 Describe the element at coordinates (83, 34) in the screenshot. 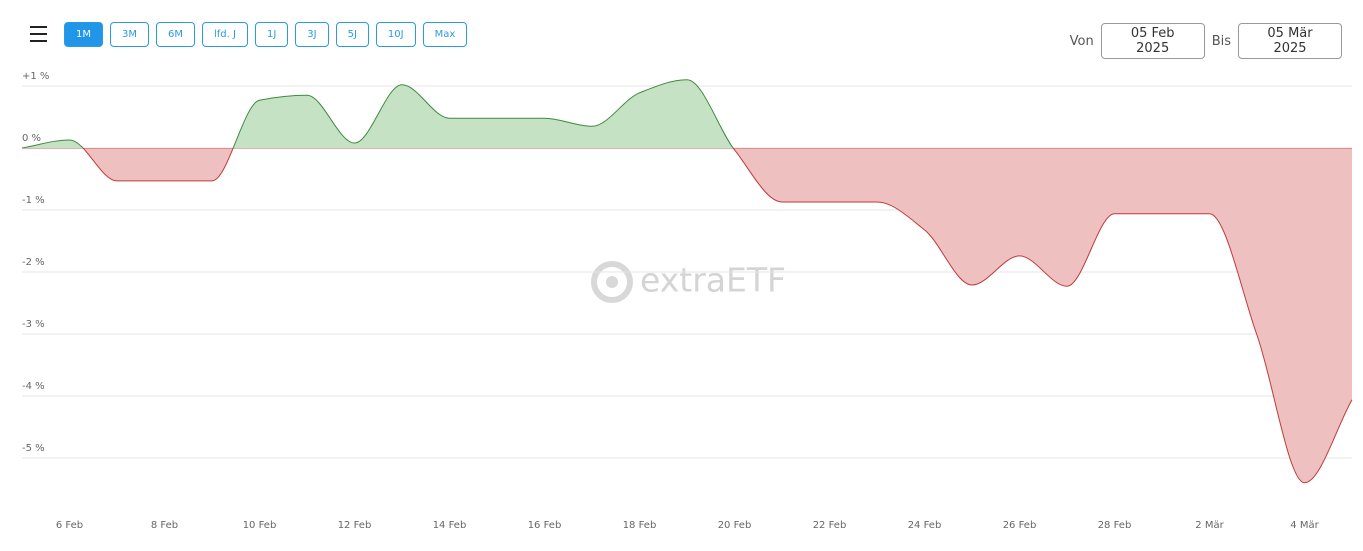

I see `range-button: 1M` at that location.